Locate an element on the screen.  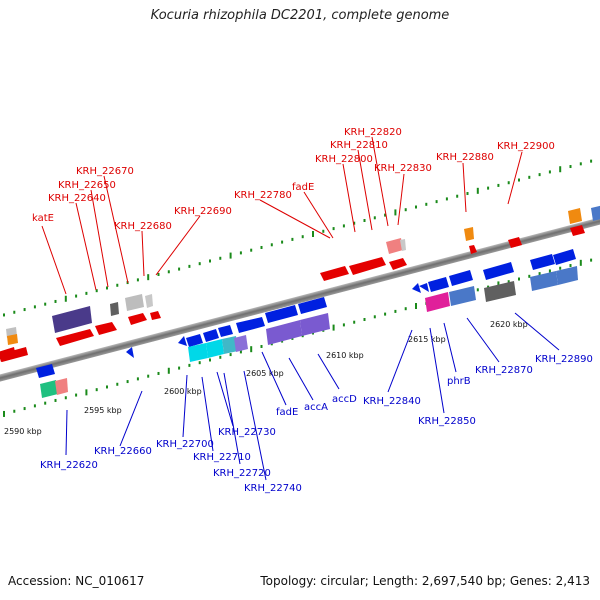
gene-label-bottom: KRH_22720 is located at coordinates (242, 473).